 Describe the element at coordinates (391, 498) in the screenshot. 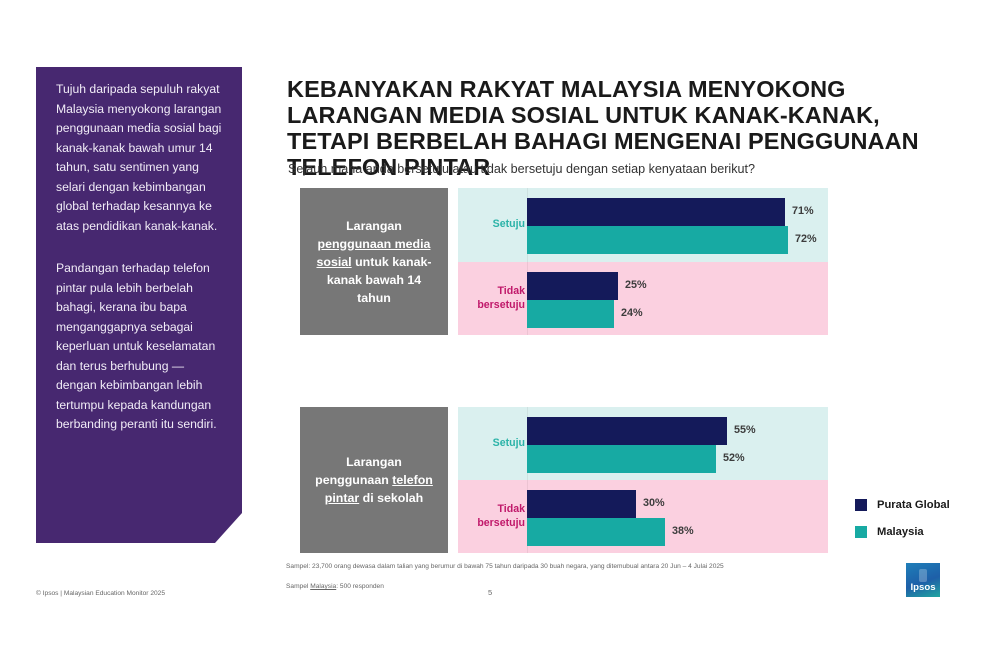

I see `statement-fragment: di sekolah` at that location.